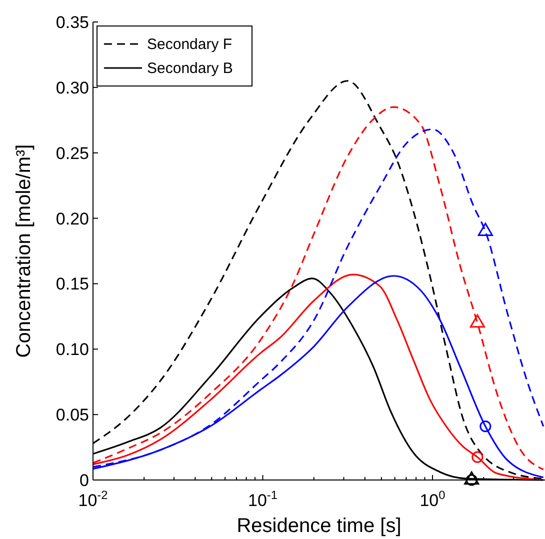  I want to click on legend-label: Secondary F, so click(189, 44).